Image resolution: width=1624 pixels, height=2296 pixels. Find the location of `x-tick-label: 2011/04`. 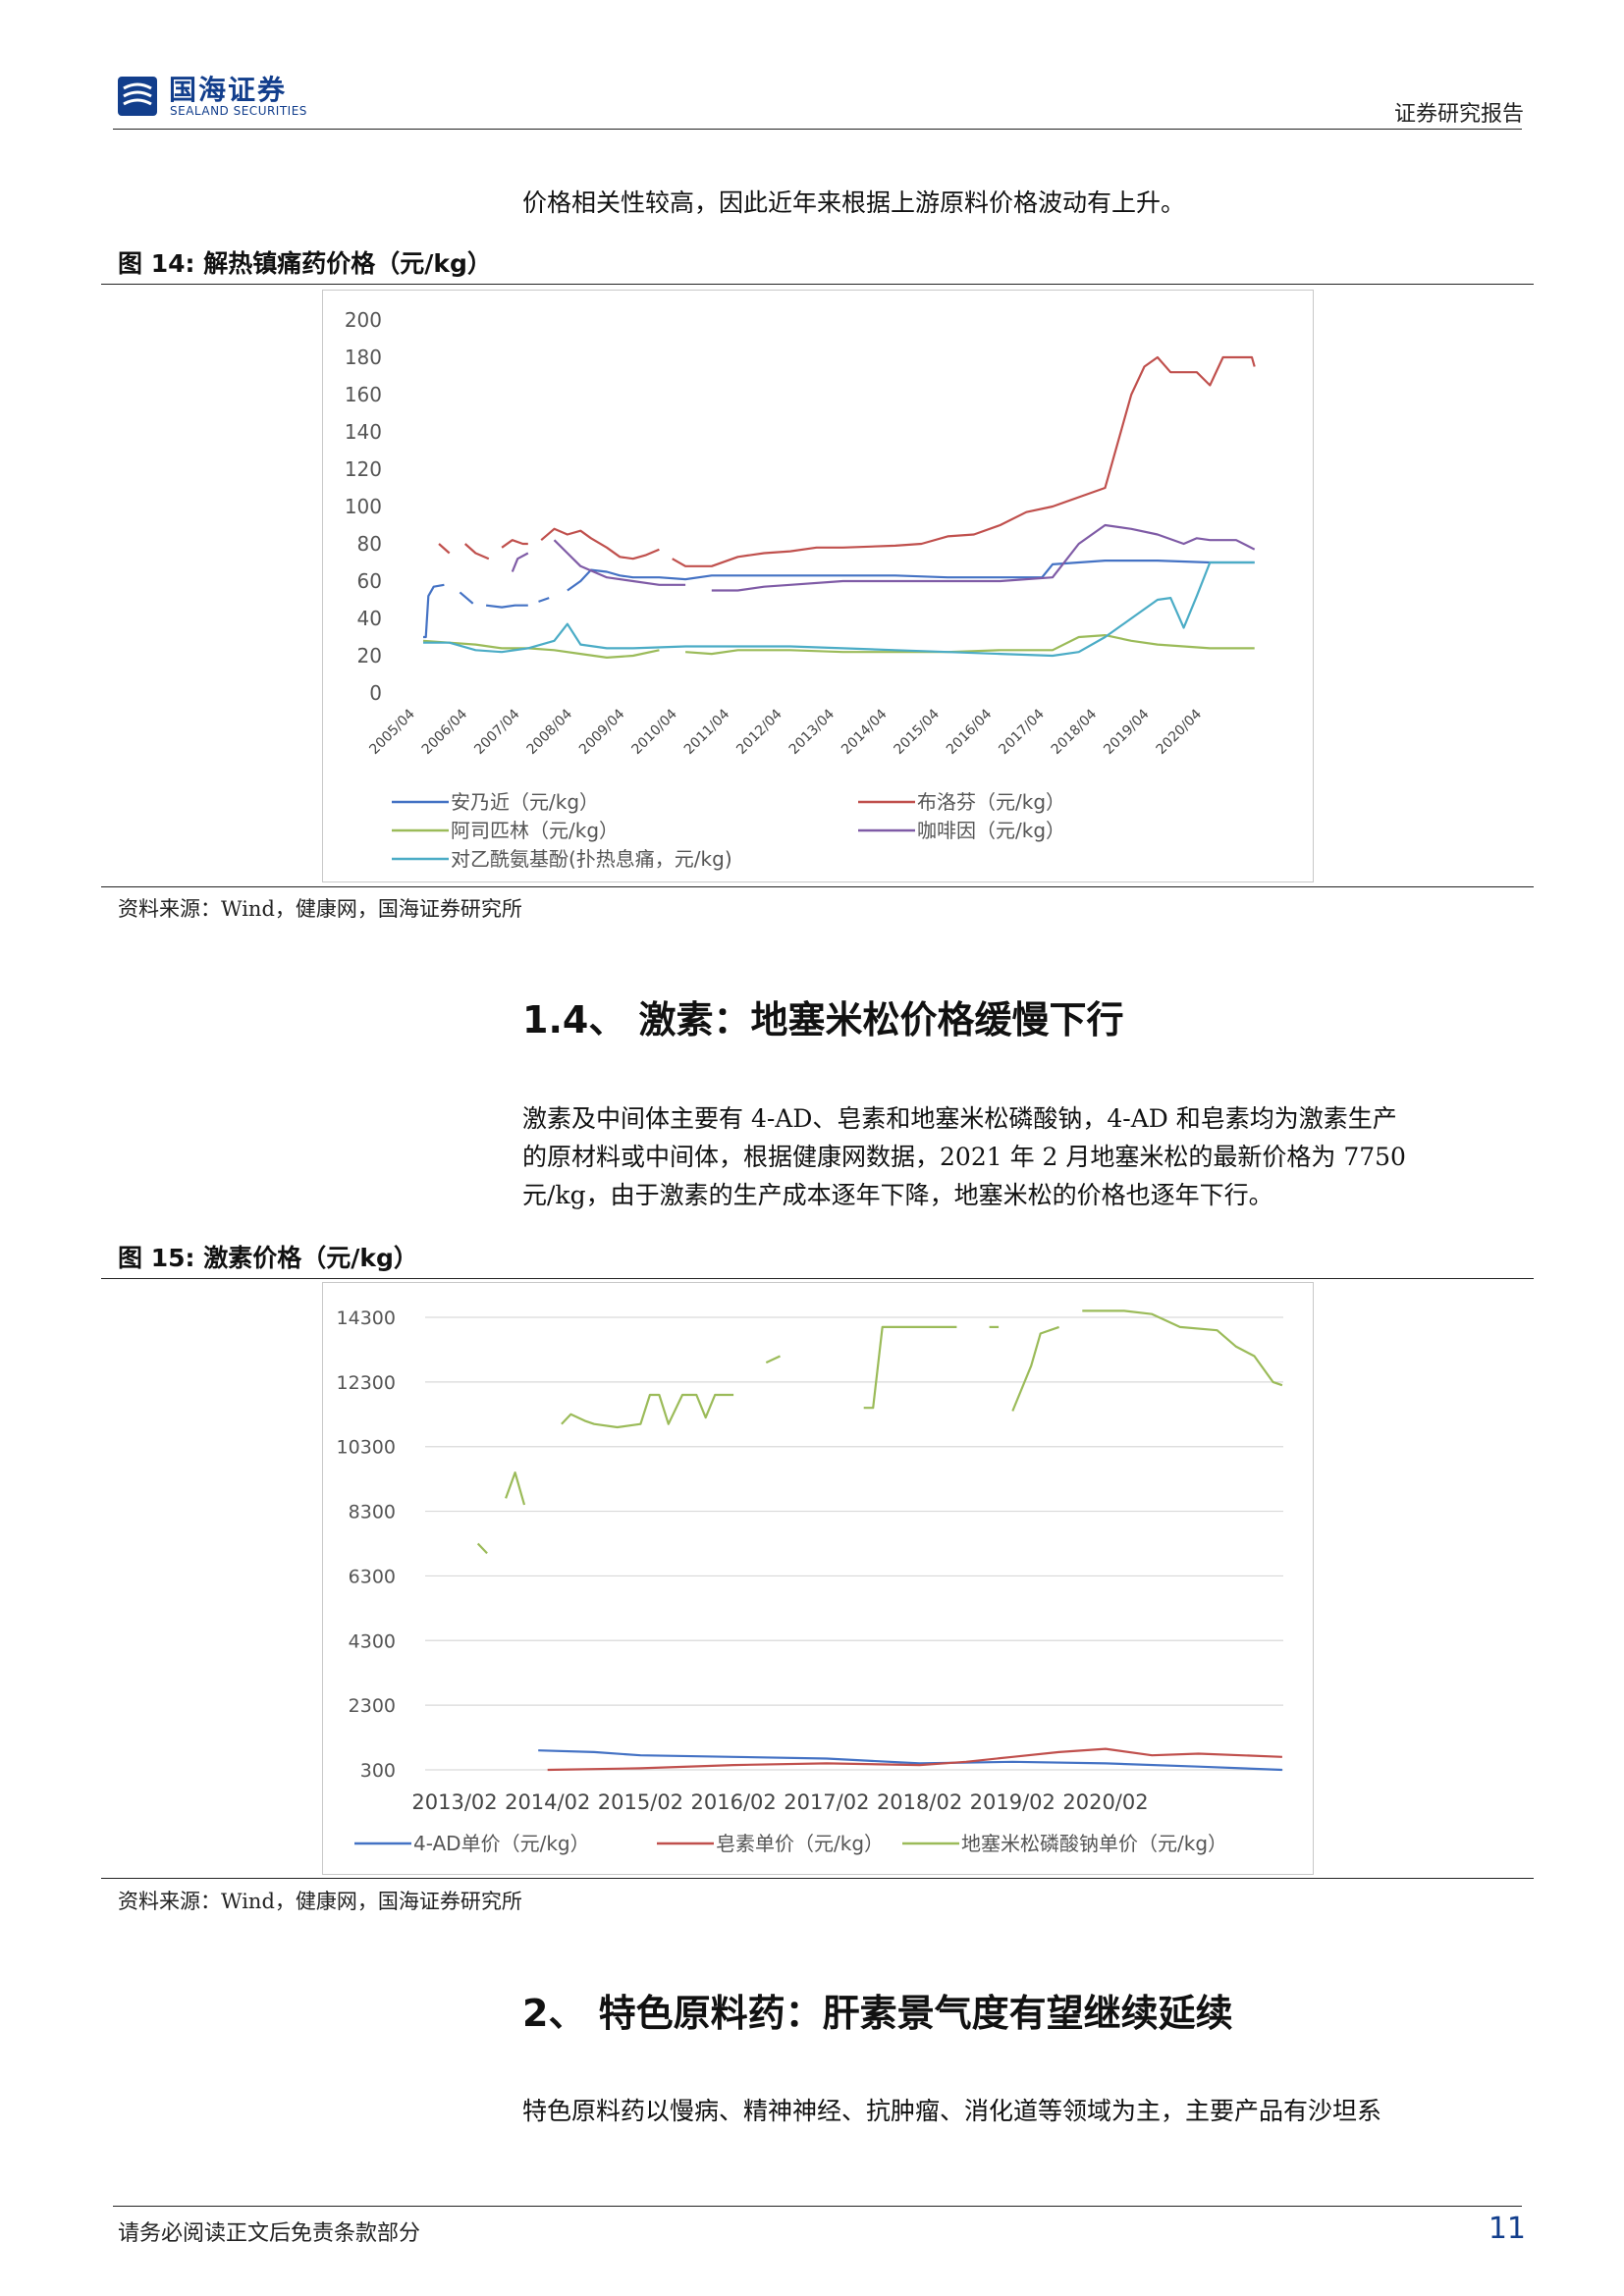

x-tick-label: 2011/04 is located at coordinates (707, 732).